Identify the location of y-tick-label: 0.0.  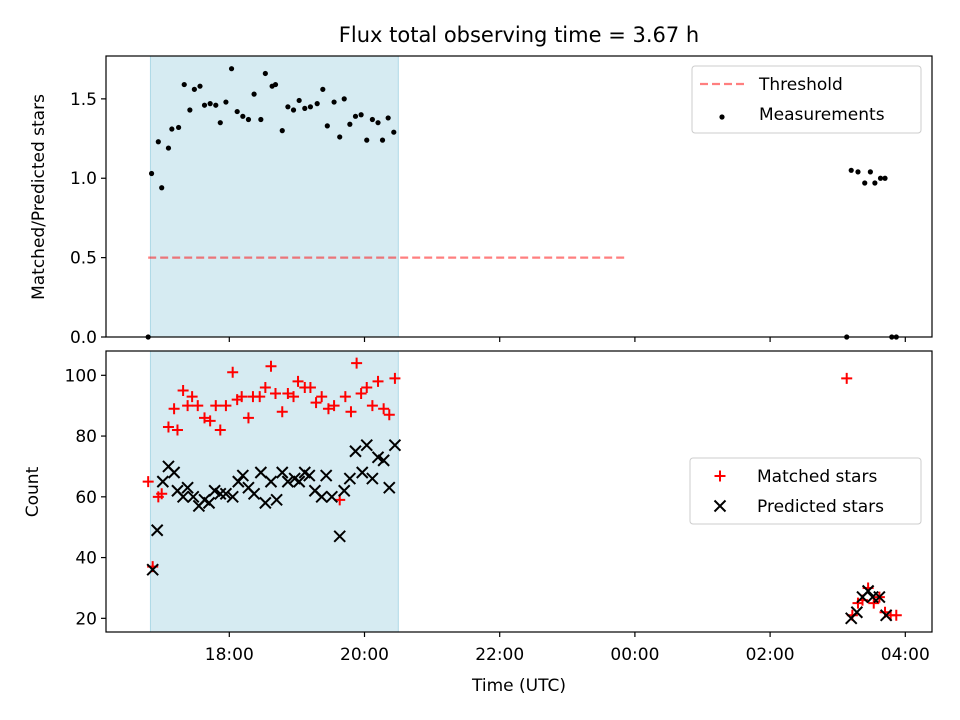
(83, 338).